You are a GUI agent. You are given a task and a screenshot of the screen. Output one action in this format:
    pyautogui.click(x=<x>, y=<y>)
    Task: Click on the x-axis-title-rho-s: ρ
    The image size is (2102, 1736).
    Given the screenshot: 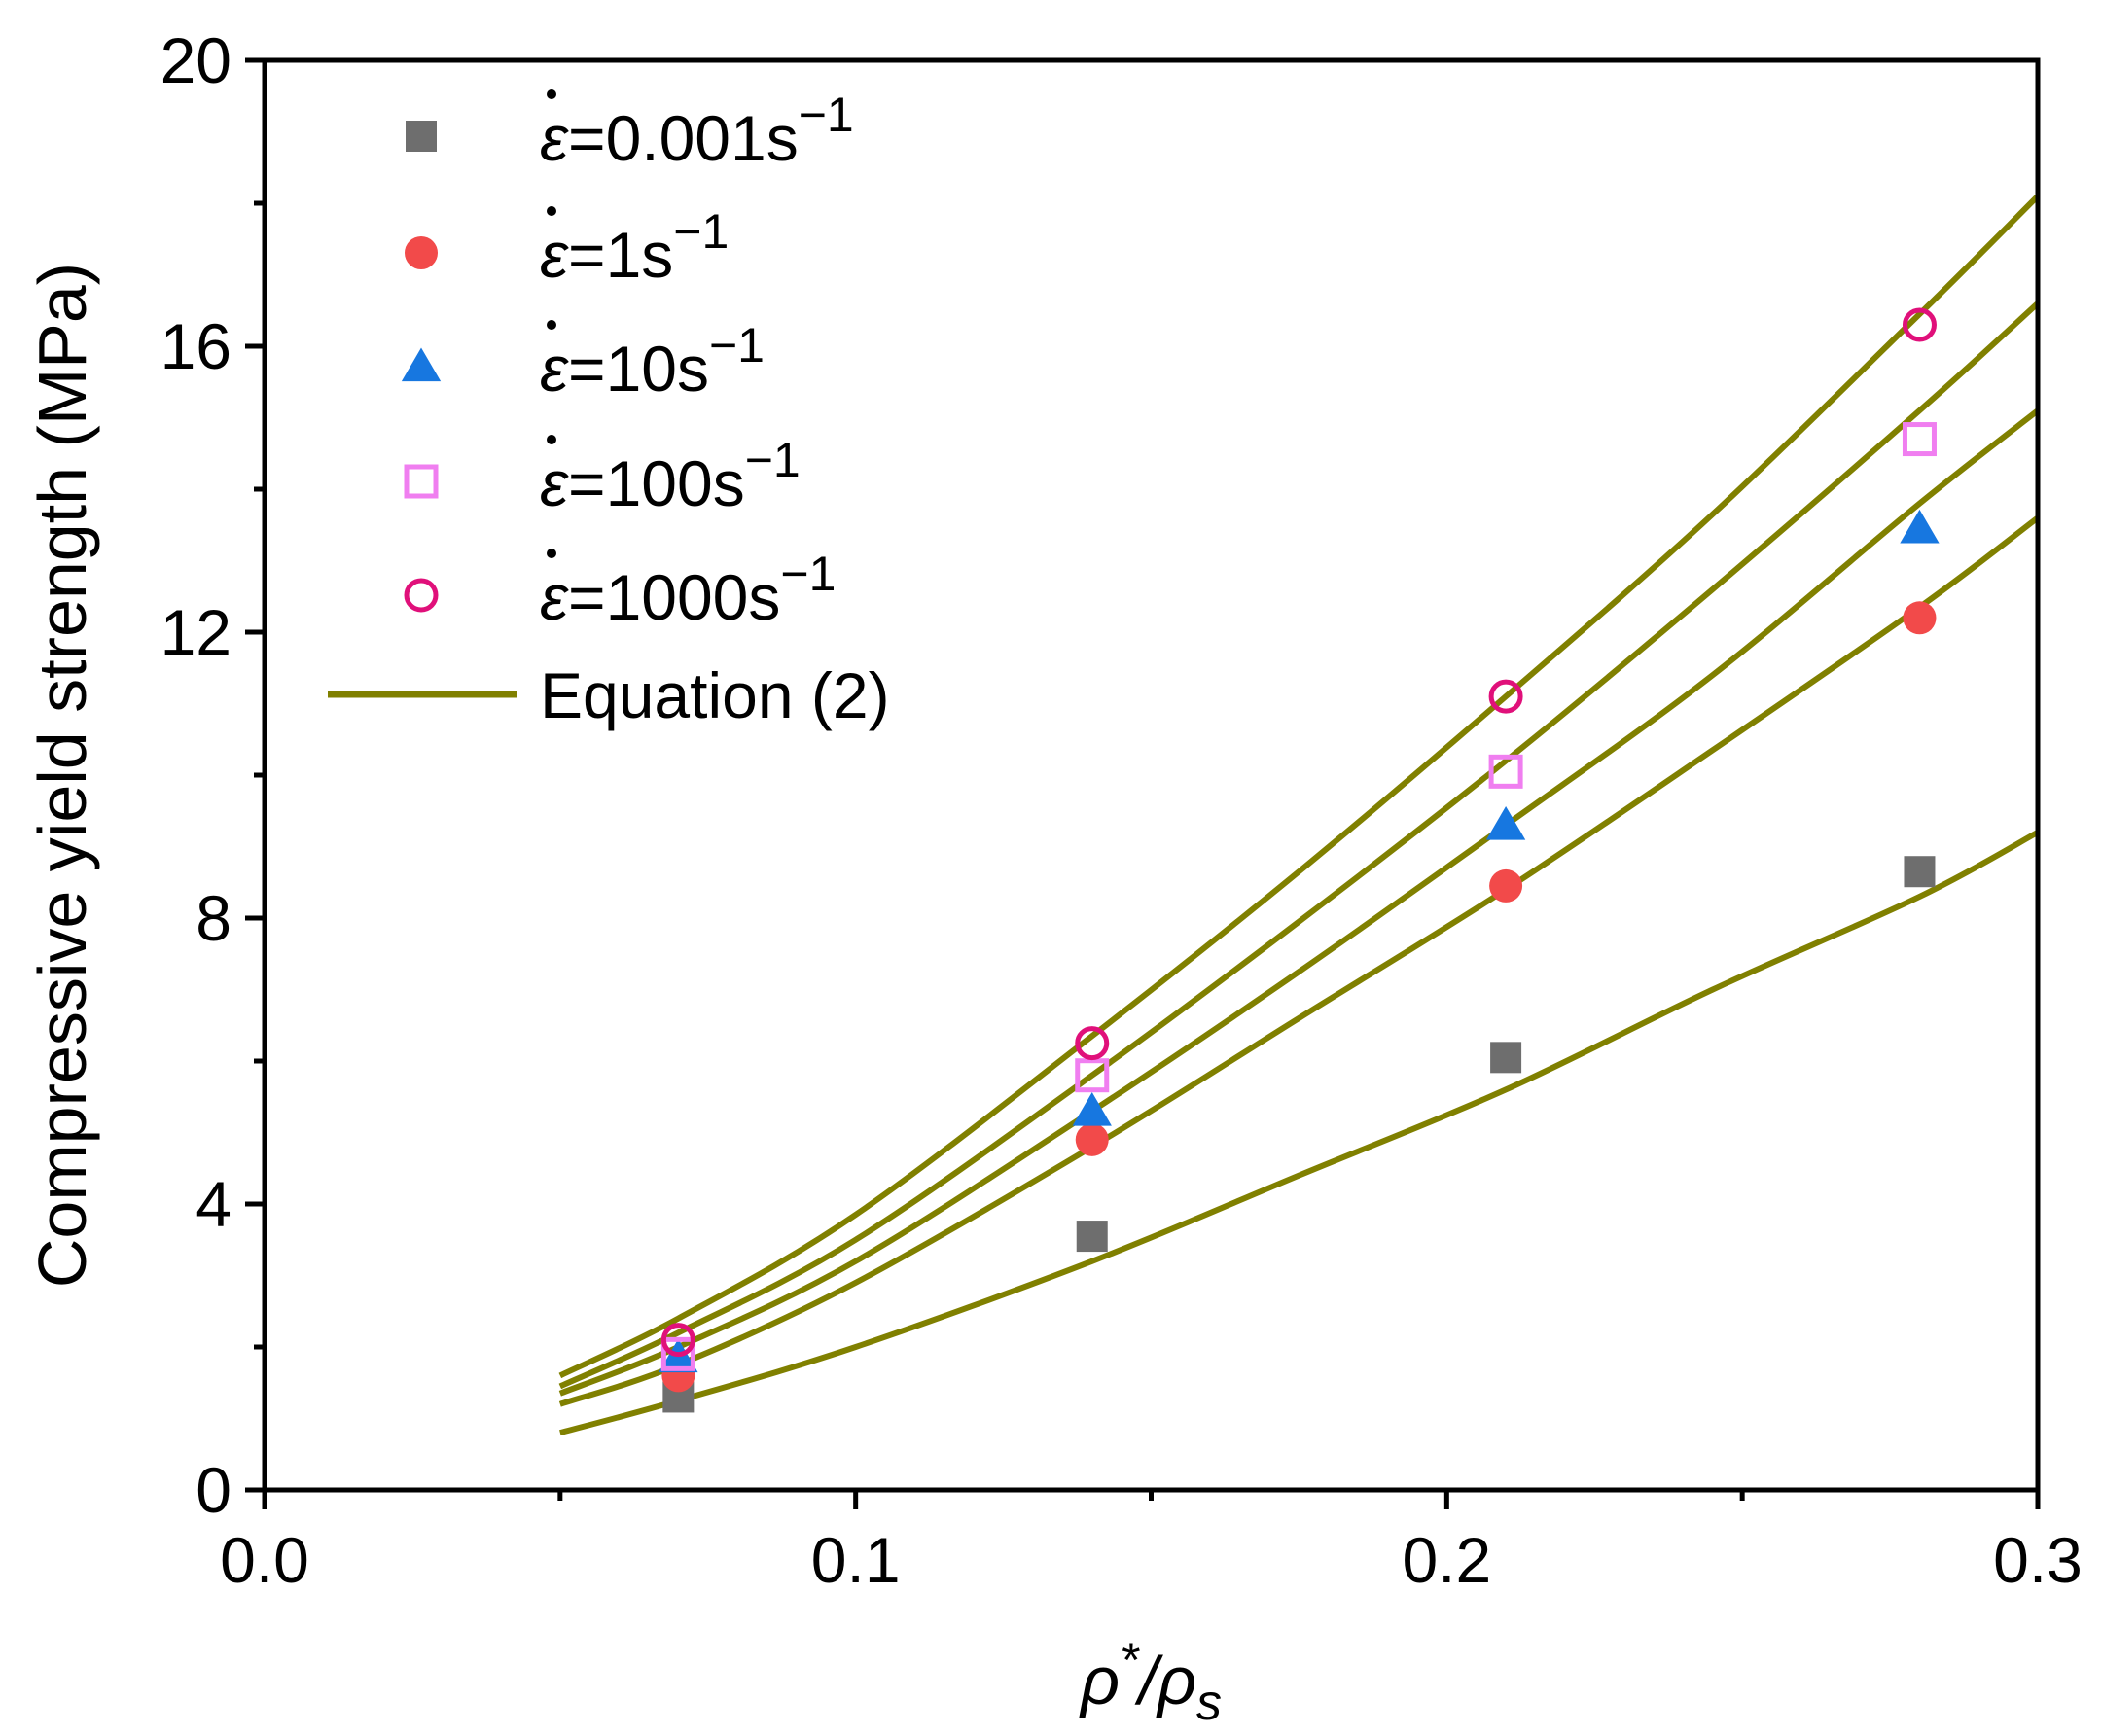 What is the action you would take?
    pyautogui.click(x=1176, y=1680)
    